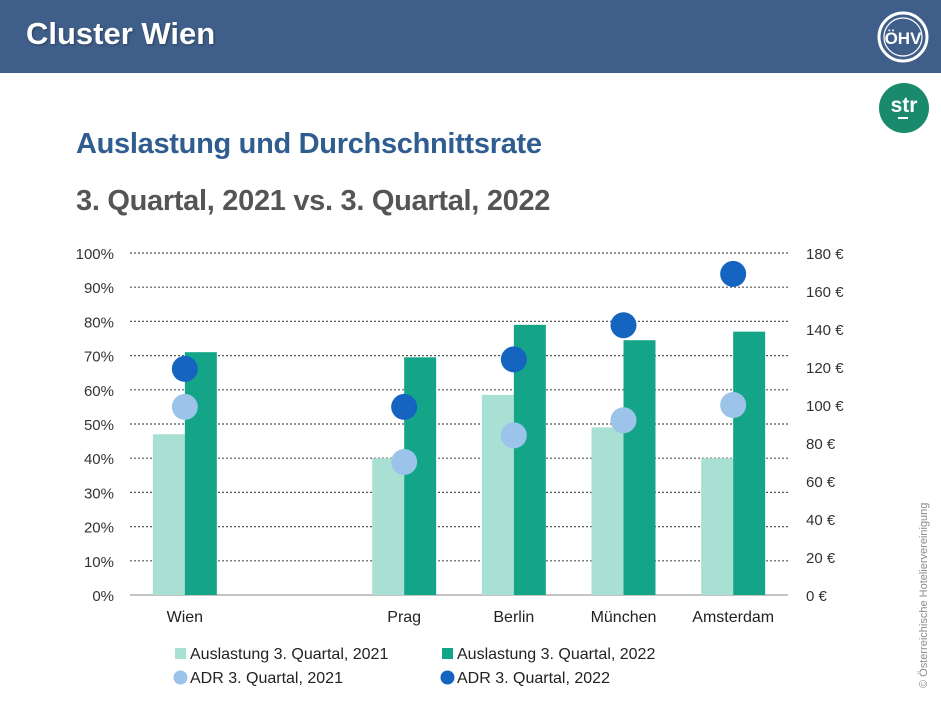  I want to click on str-logo-text: str, so click(904, 105).